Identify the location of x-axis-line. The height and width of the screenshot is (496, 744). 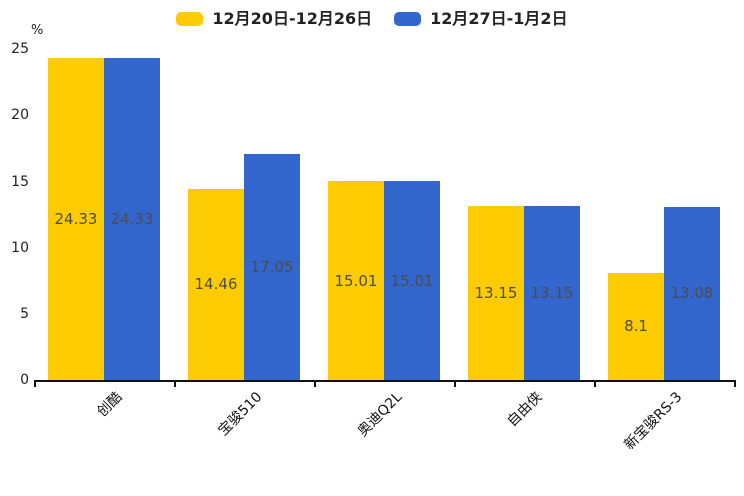
(385, 381).